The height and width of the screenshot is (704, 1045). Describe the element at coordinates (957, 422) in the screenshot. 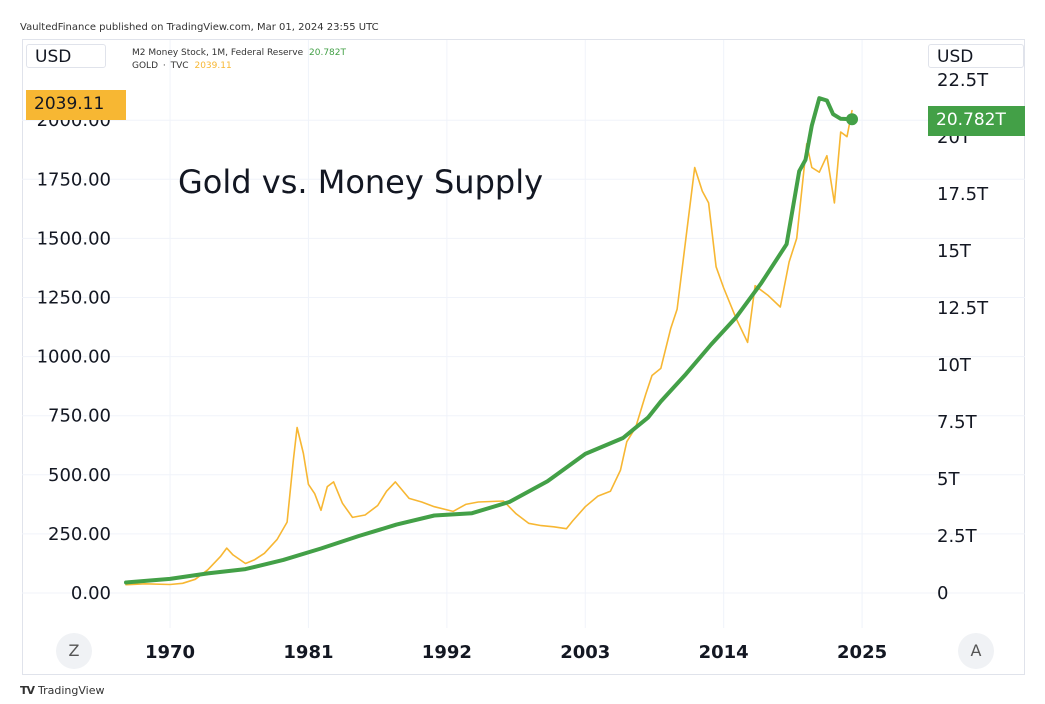

I see `right-tick-label: 7.5T` at that location.